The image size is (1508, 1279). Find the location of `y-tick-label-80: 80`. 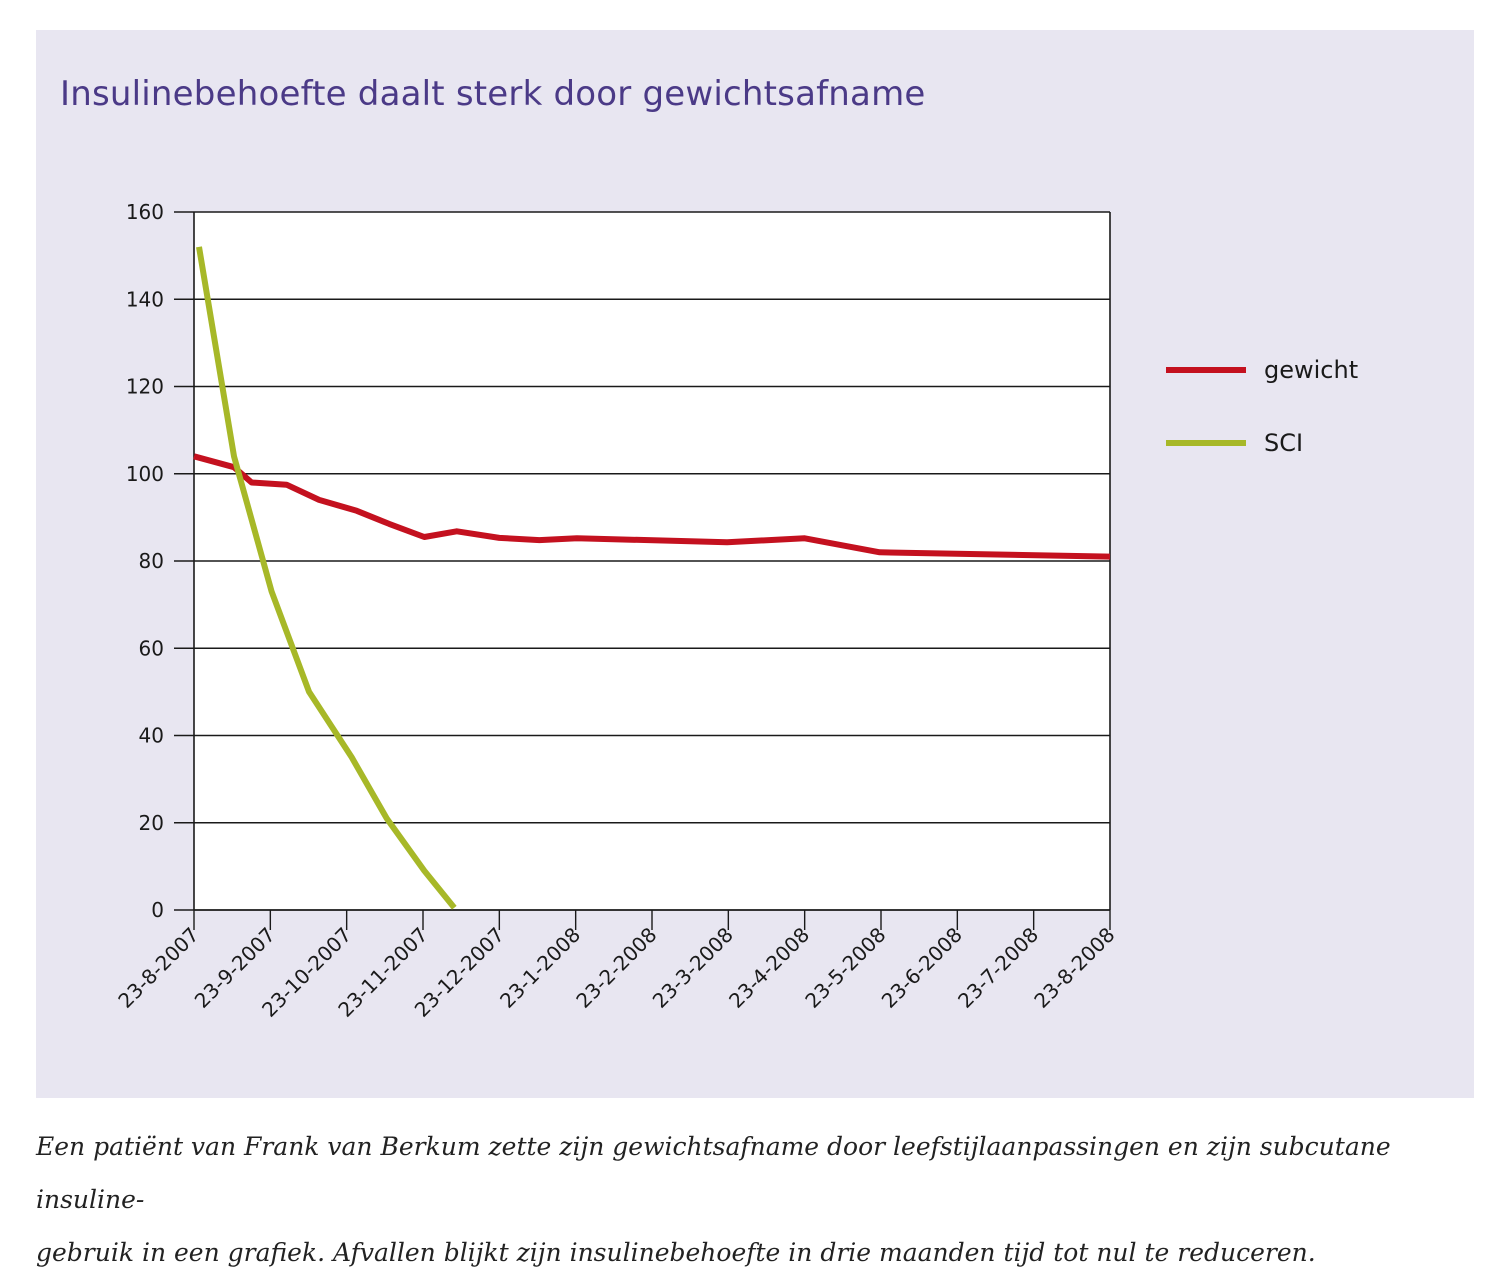

y-tick-label-80: 80 is located at coordinates (151, 561).